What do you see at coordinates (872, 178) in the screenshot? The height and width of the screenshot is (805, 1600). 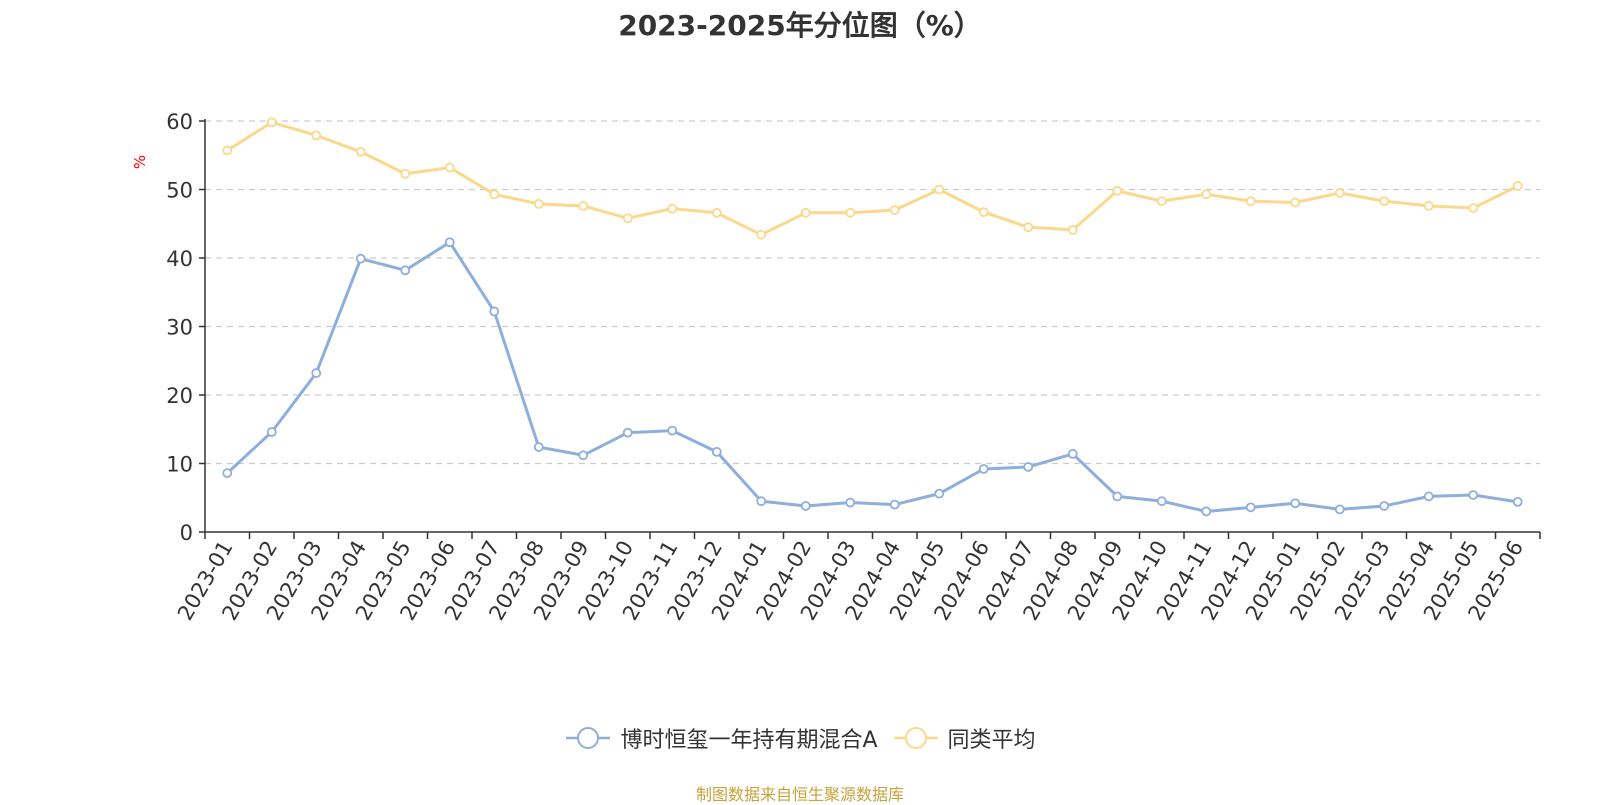 I see `series-line-b` at bounding box center [872, 178].